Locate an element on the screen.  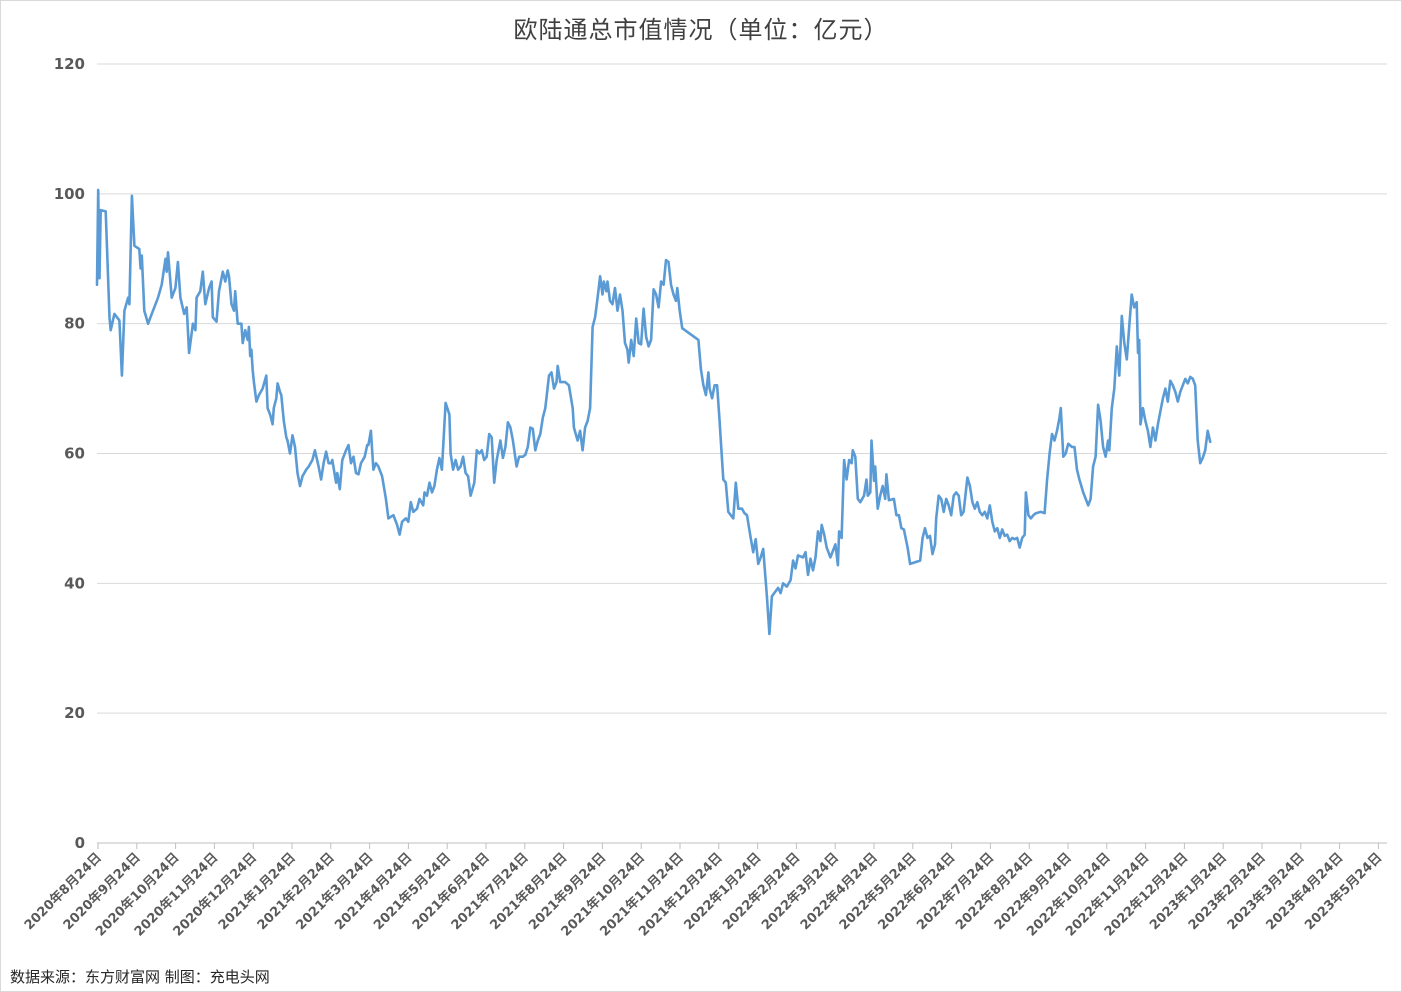
y-tick-label: 60 is located at coordinates (74, 454).